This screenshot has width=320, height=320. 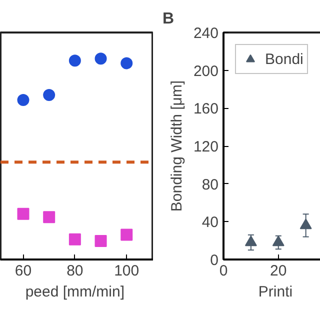 What do you see at coordinates (206, 147) in the screenshot?
I see `y-tick-label: 120` at bounding box center [206, 147].